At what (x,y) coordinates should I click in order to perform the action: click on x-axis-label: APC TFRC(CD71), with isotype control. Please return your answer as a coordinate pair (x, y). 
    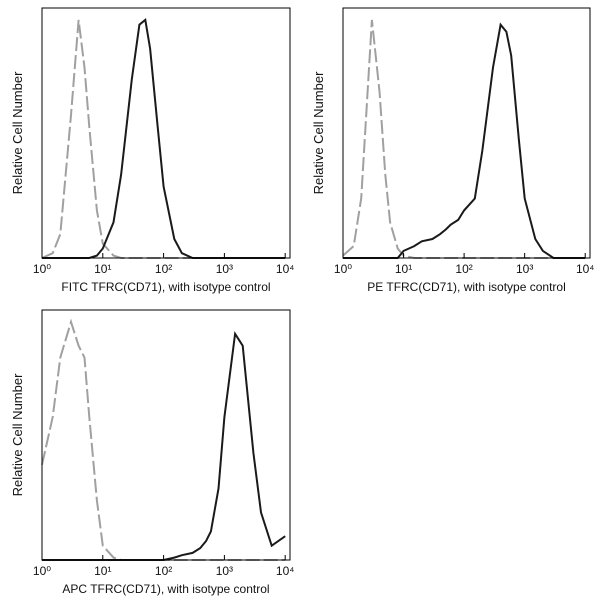
    Looking at the image, I should click on (165, 589).